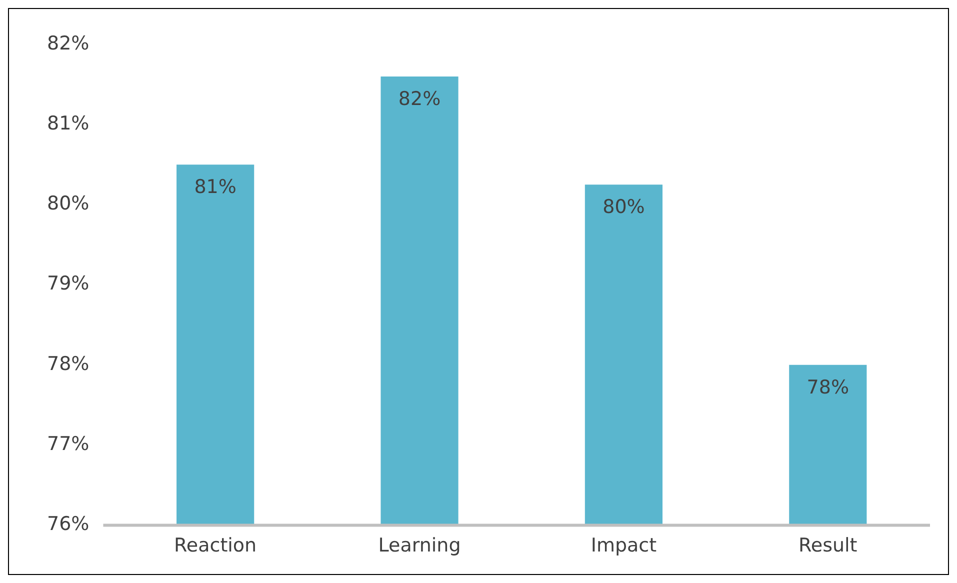  I want to click on x-tick-label: Learning, so click(419, 545).